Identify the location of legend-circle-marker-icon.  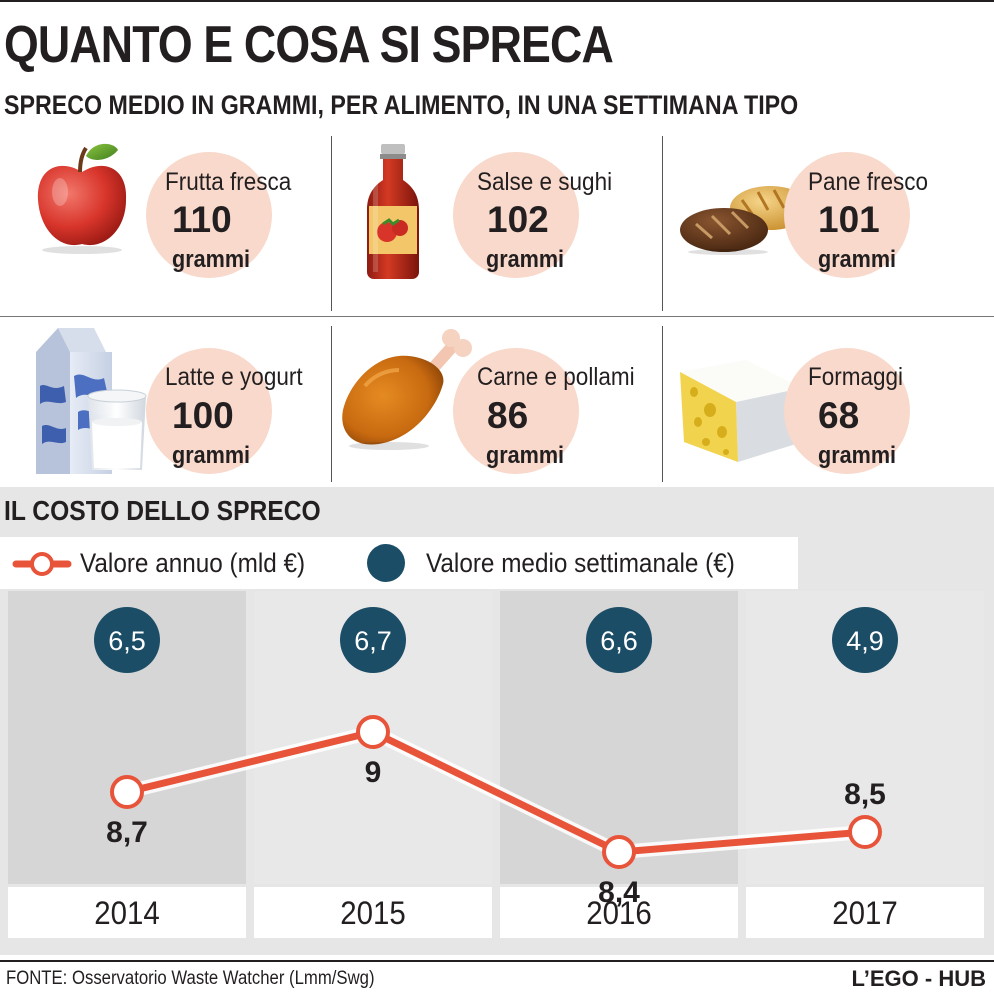
(386, 563).